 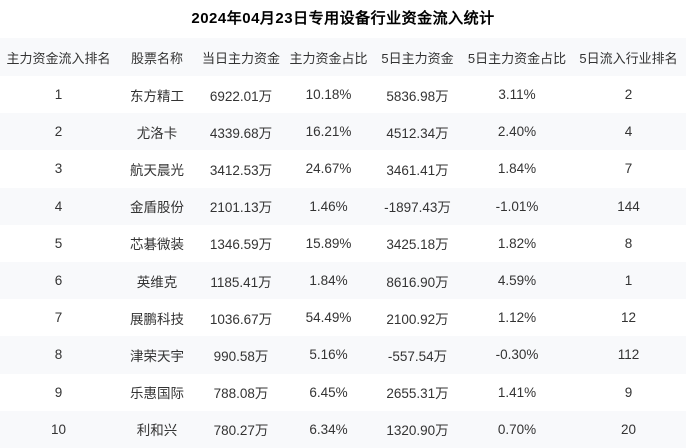 I want to click on rank-cell: 4, so click(x=58, y=206).